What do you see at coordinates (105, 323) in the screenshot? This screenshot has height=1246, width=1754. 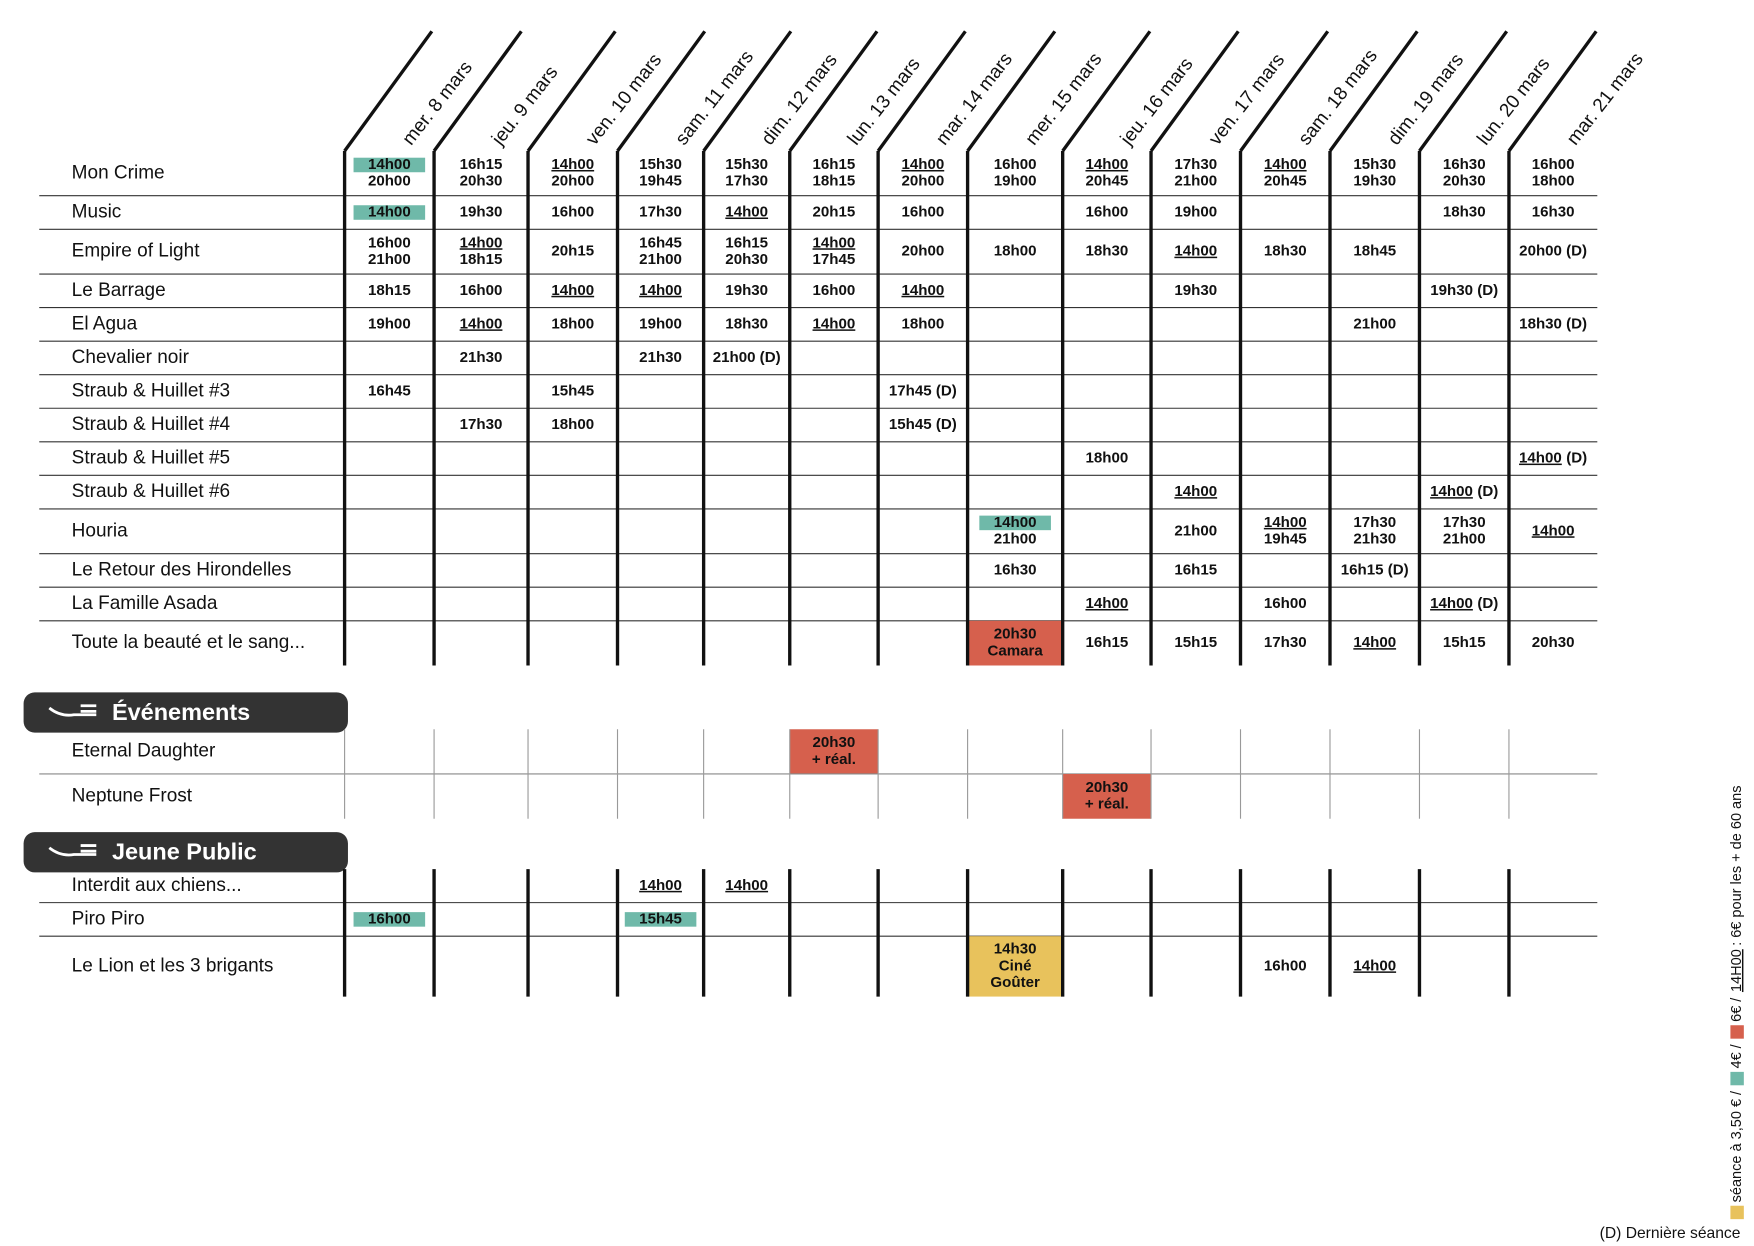 I see `film-name: El Agua` at bounding box center [105, 323].